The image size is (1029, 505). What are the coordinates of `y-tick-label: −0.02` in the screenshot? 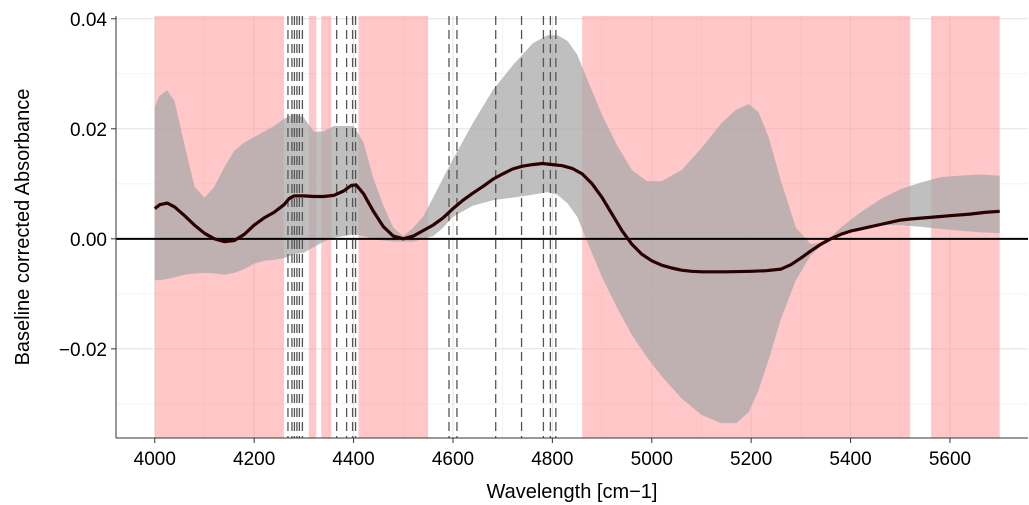 It's located at (83, 350).